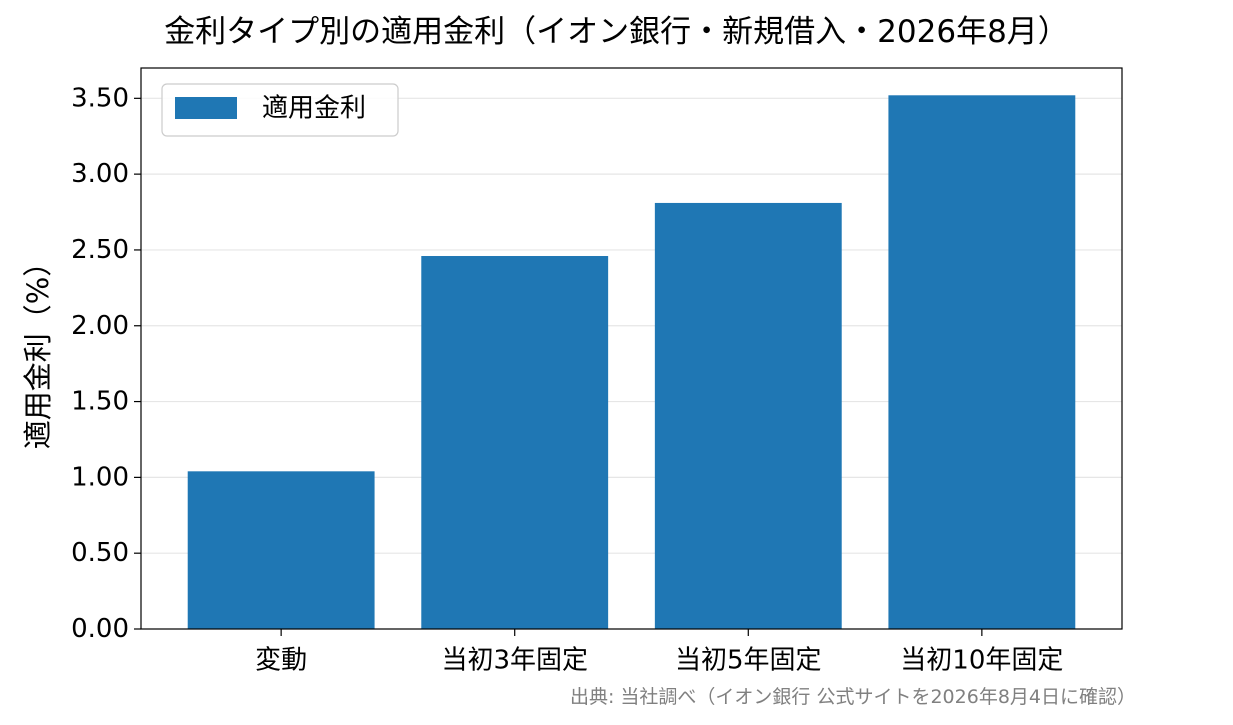 This screenshot has height=725, width=1233. I want to click on source-note: 出典: 当社調べ（イオン銀行 公式サイトを2026年8月4日に確認）, so click(852, 697).